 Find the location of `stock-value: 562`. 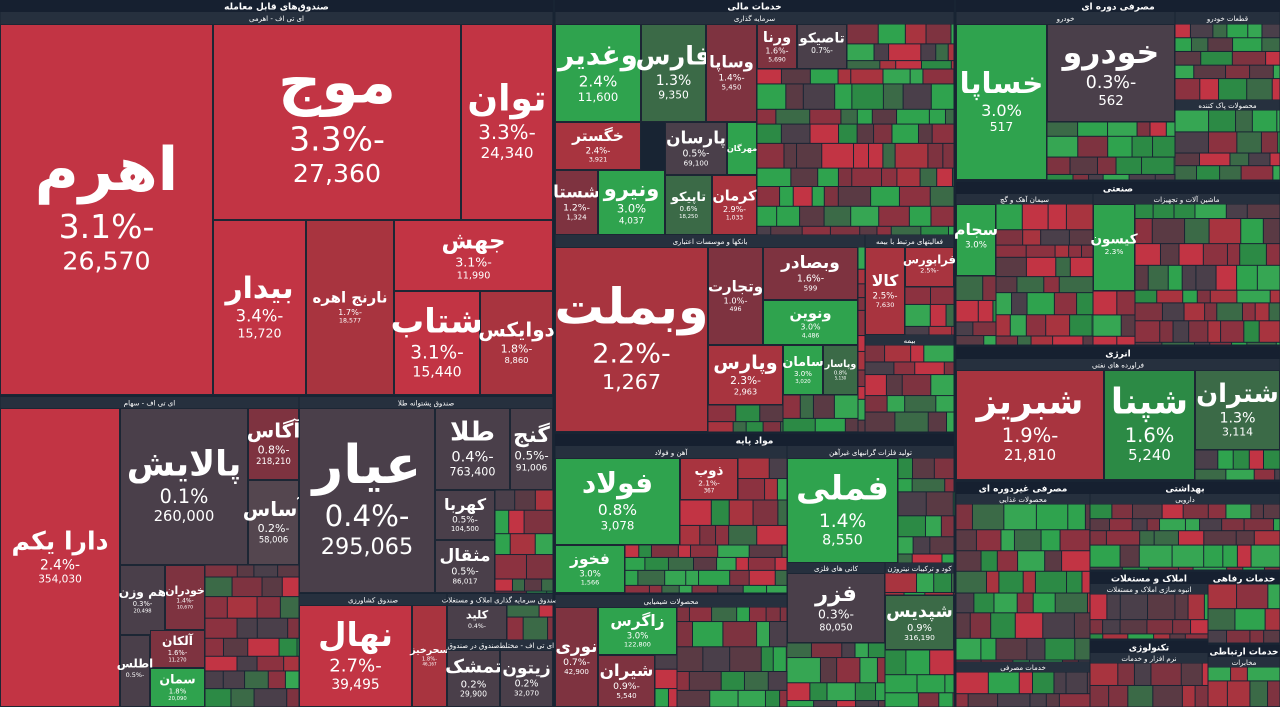

stock-value: 562 is located at coordinates (1110, 101).